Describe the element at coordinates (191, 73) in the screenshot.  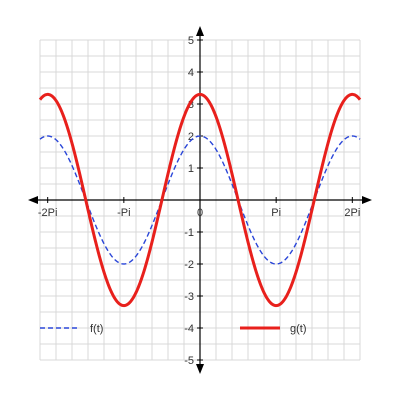
I see `y-tick-label: 4` at that location.